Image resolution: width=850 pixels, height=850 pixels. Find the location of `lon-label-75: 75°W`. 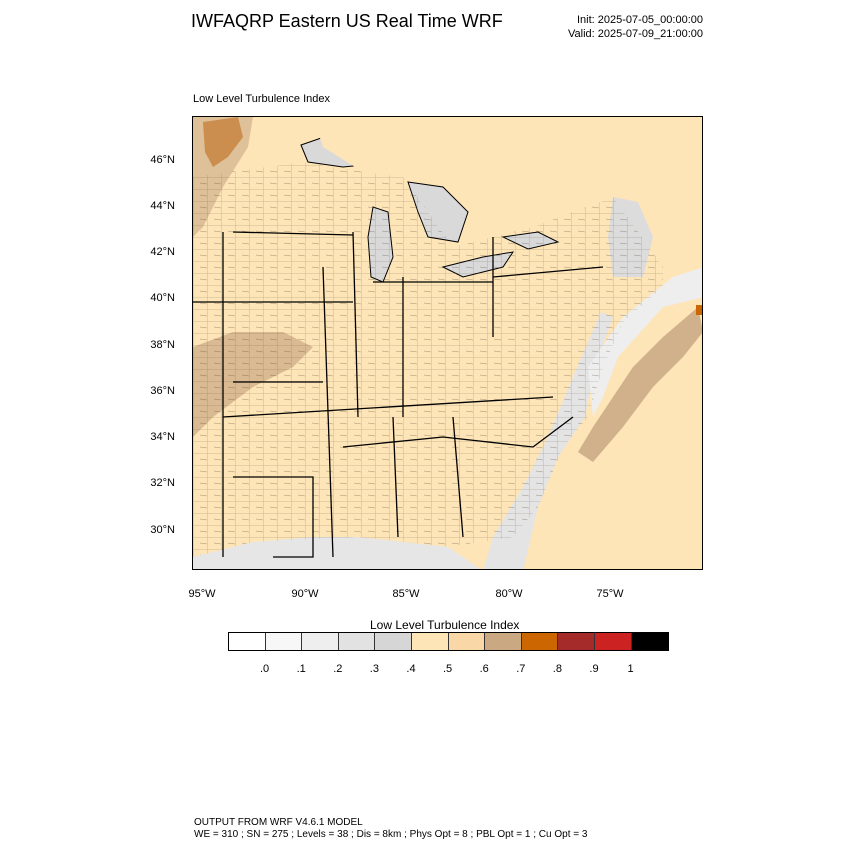

lon-label-75: 75°W is located at coordinates (610, 594).